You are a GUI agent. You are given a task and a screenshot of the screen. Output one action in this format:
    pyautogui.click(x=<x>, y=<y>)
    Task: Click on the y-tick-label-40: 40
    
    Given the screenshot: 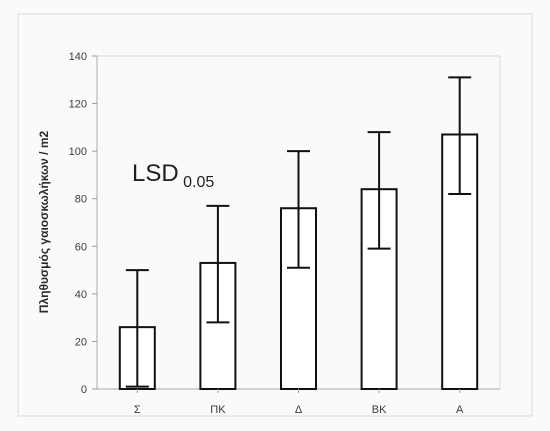 What is the action you would take?
    pyautogui.click(x=81, y=295)
    